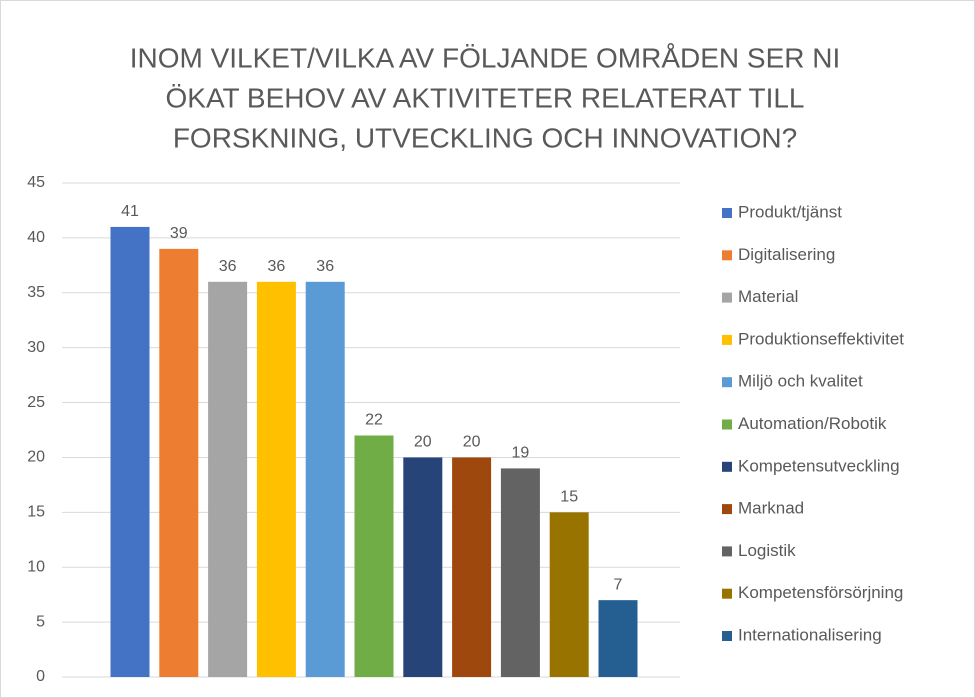 The height and width of the screenshot is (698, 975). What do you see at coordinates (374, 420) in the screenshot?
I see `data-label: 22` at bounding box center [374, 420].